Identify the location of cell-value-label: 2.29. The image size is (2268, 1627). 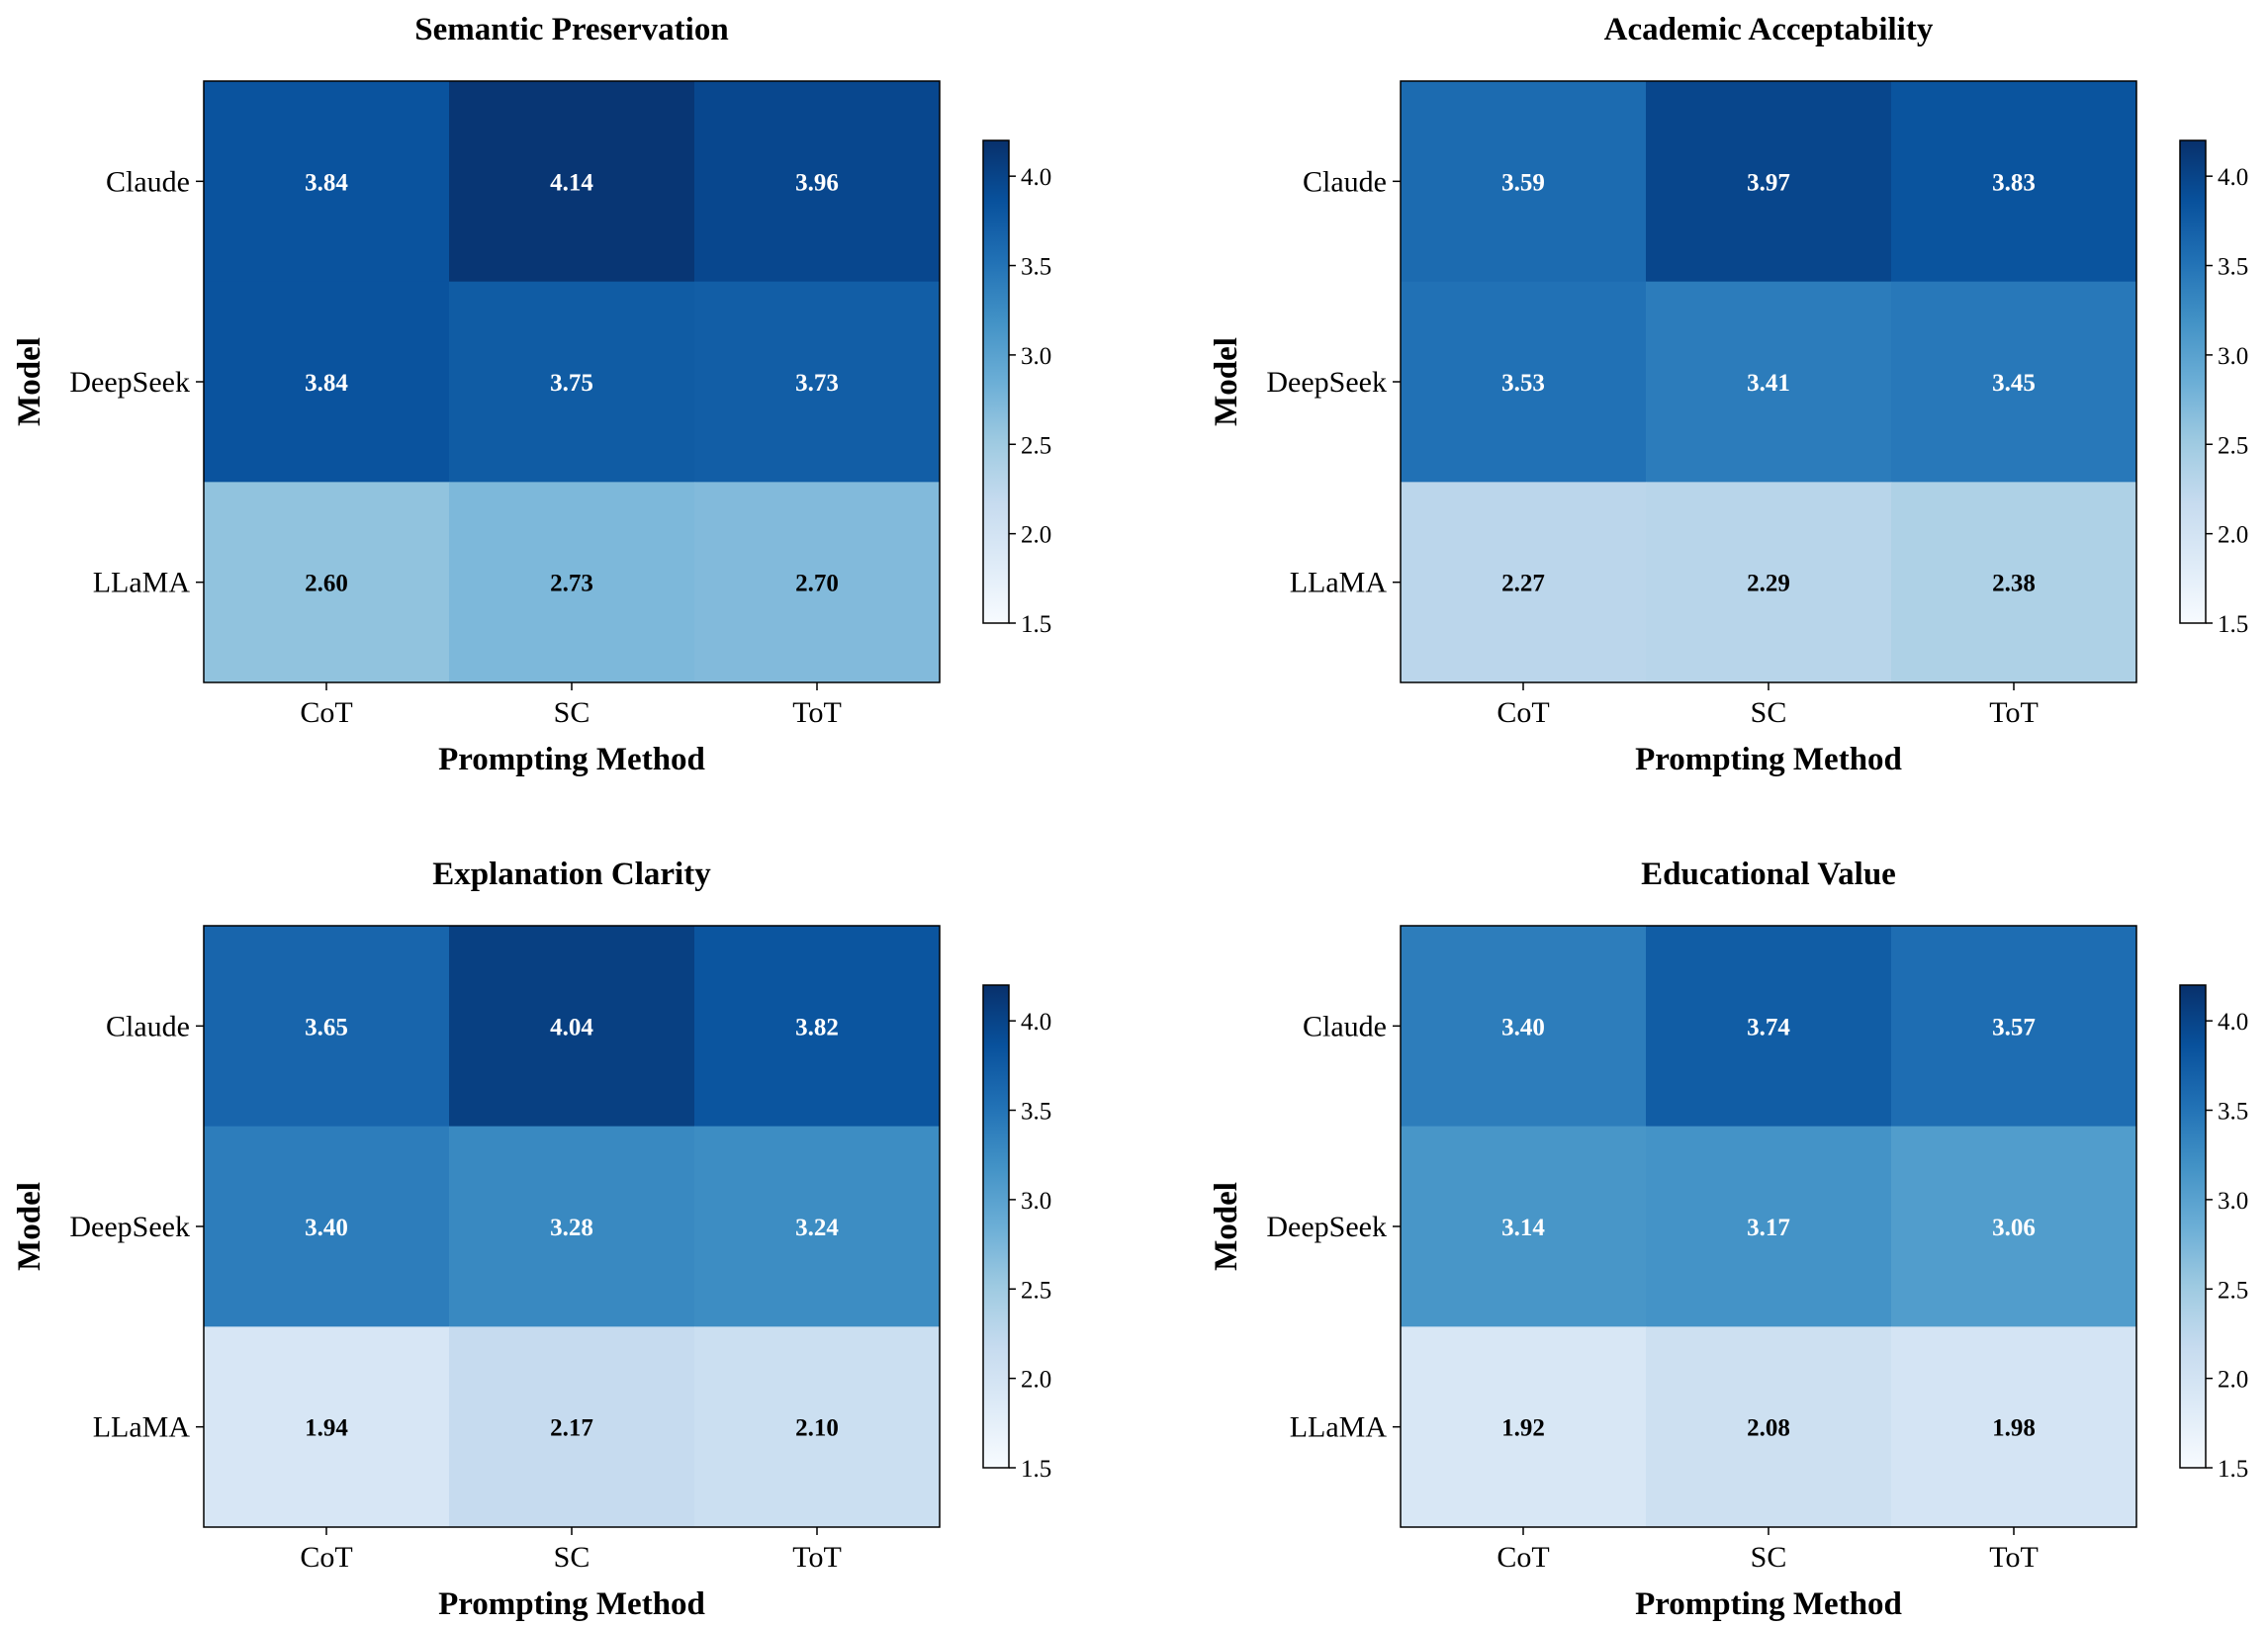
(1768, 584).